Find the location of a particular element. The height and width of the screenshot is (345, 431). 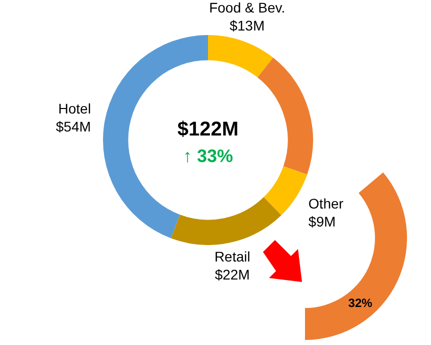

data-label: $22M is located at coordinates (232, 274).